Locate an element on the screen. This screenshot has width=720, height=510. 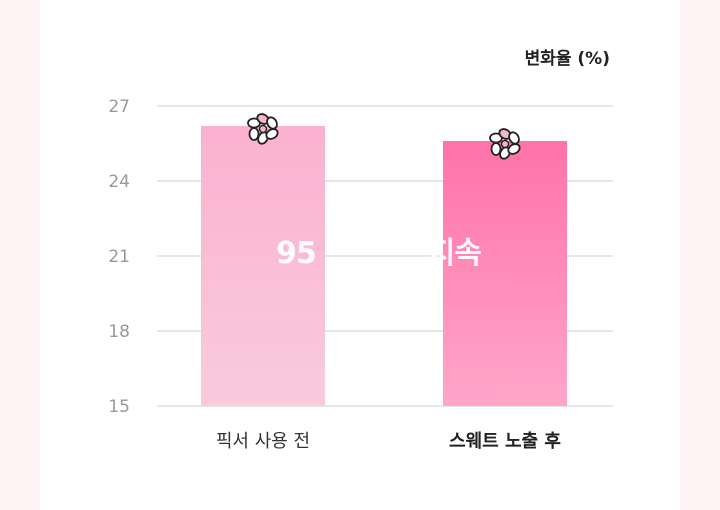
watermark-suffix: 지속 is located at coordinates (454, 253).